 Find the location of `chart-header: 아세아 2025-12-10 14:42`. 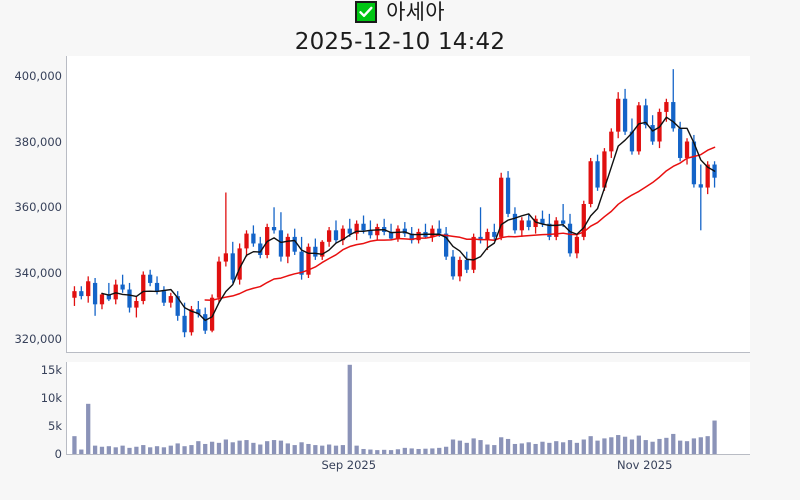

chart-header: 아세아 2025-12-10 14:42 is located at coordinates (400, 29).